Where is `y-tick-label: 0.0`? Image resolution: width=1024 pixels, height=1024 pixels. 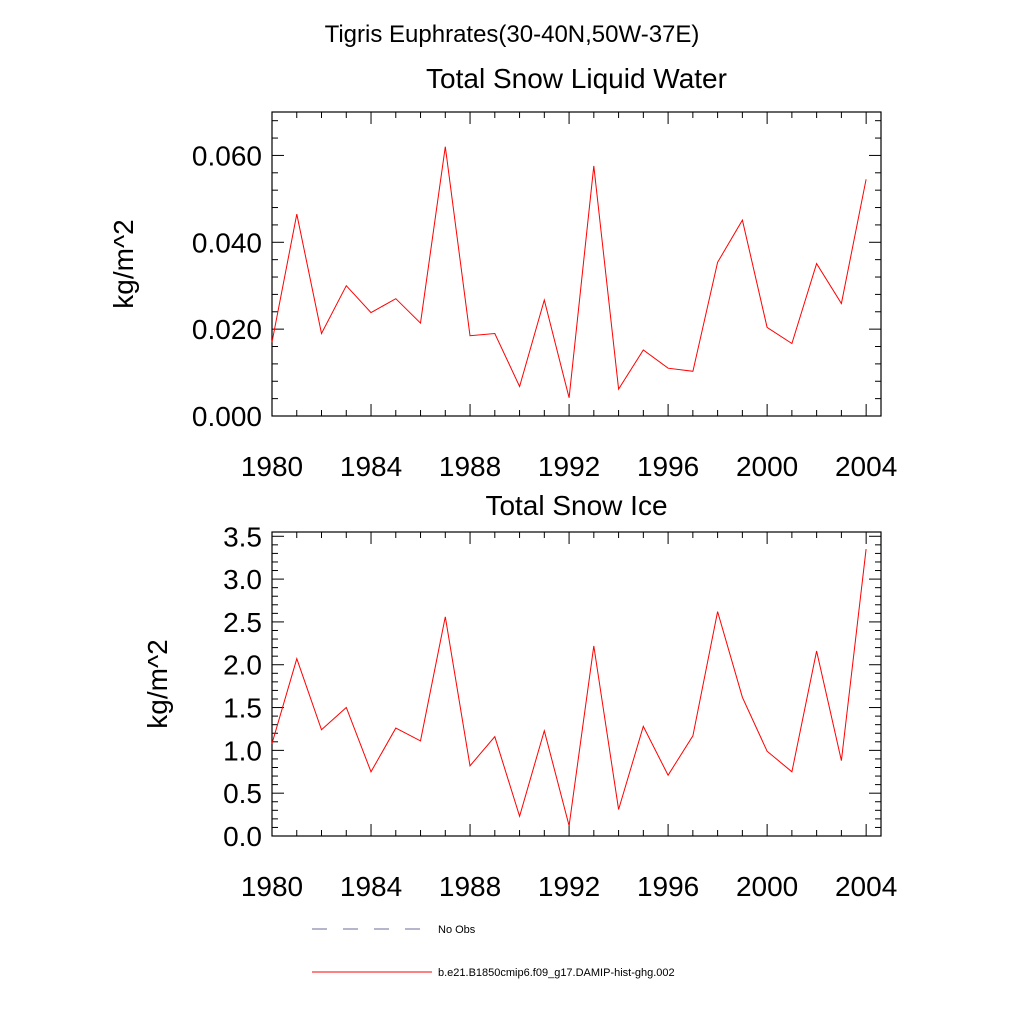
y-tick-label: 0.0 is located at coordinates (242, 836).